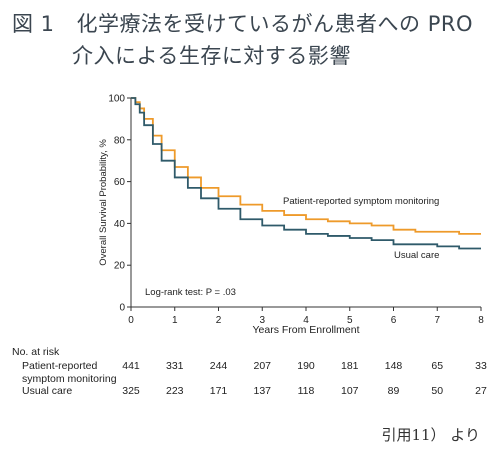 The image size is (500, 456). What do you see at coordinates (306, 330) in the screenshot?
I see `x-axis-label: Years From Enrollment` at bounding box center [306, 330].